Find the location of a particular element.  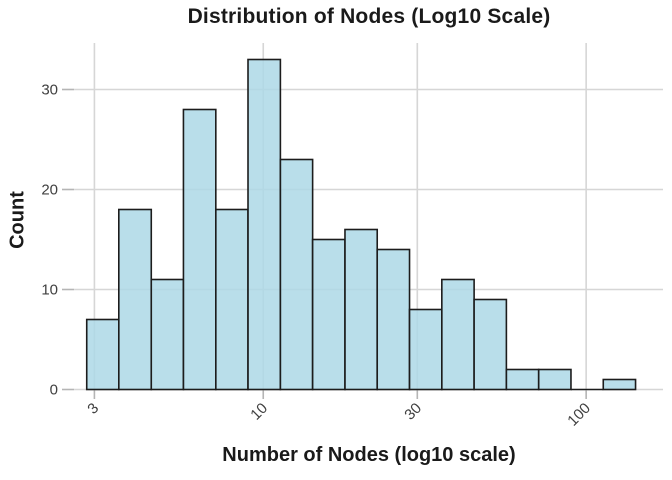

y-tick-label: 20 is located at coordinates (49, 190).